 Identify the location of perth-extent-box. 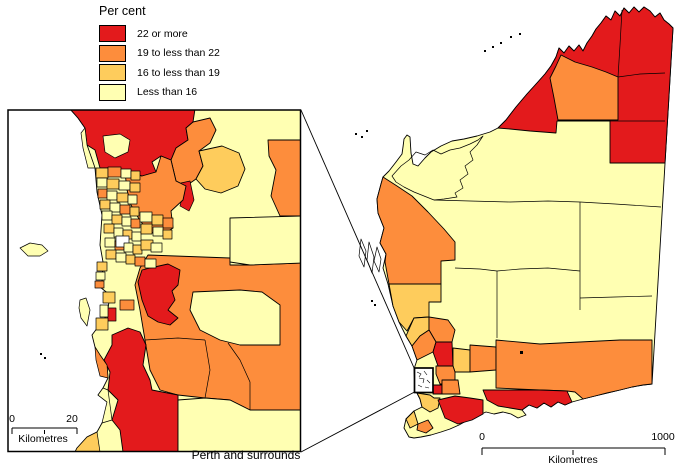
(423, 380).